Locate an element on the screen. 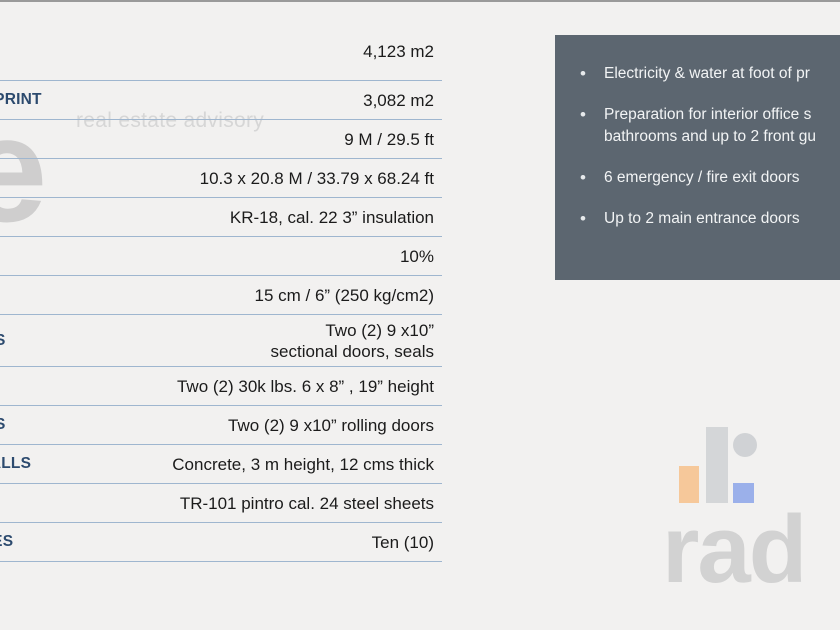 The image size is (840, 630). list-item: • Electricity & water at foot of pr is located at coordinates (704, 74).